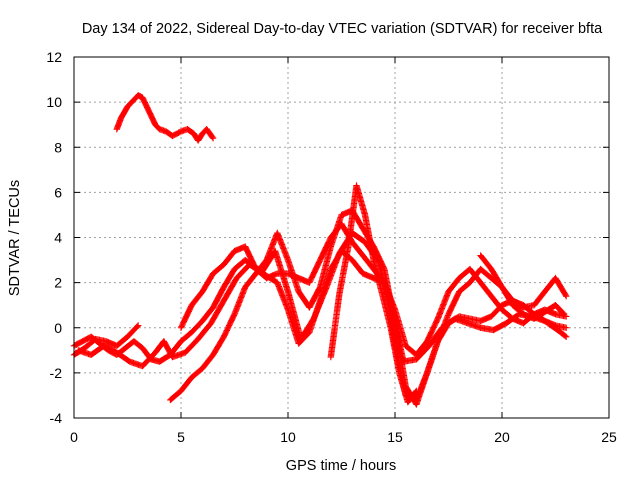 Image resolution: width=640 pixels, height=480 pixels. I want to click on x-tick-label: 15, so click(395, 437).